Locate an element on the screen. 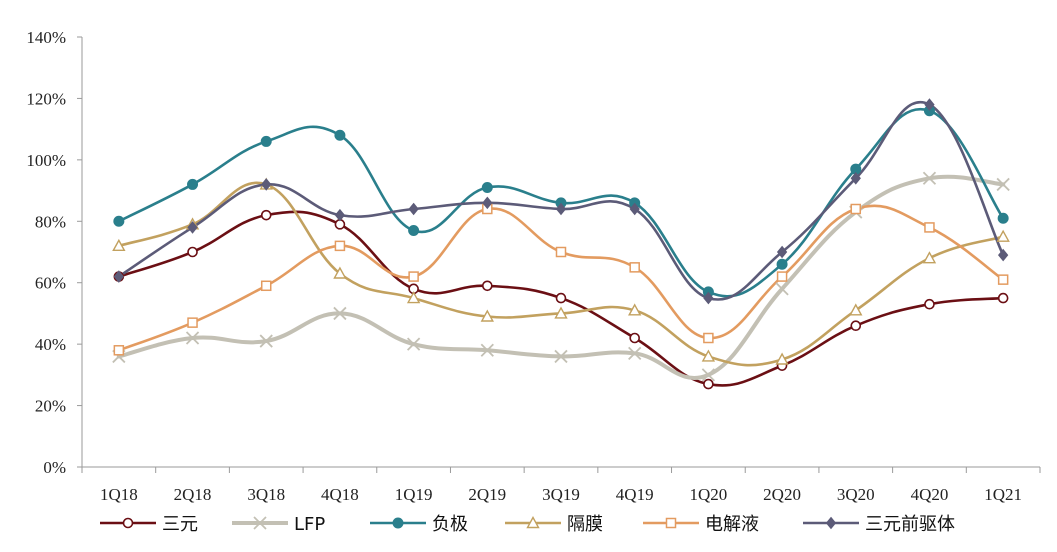  y-tick-label: 120% is located at coordinates (46, 98).